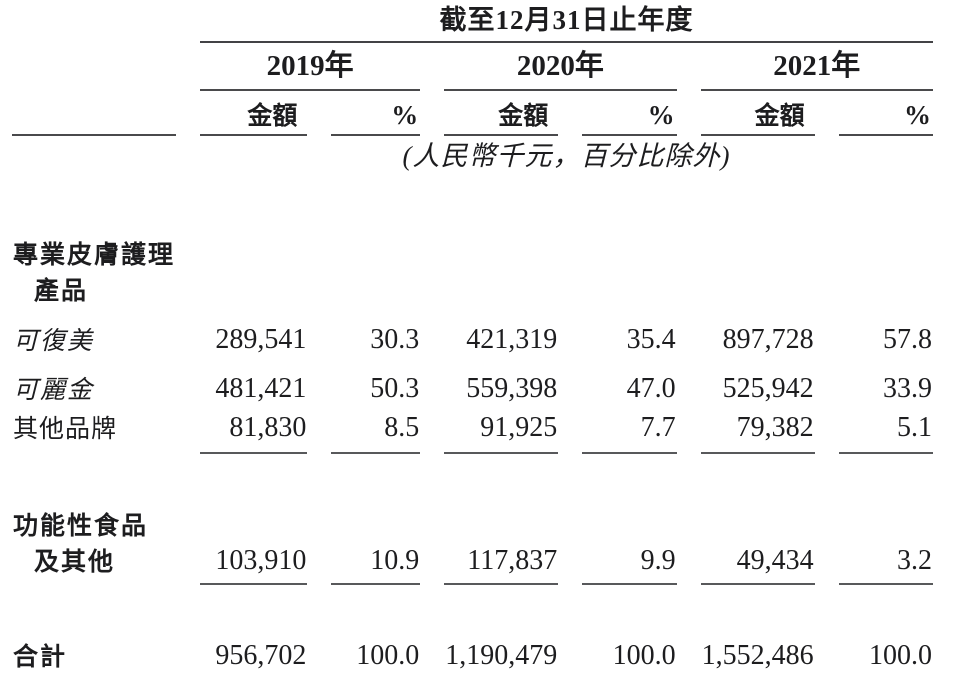 This screenshot has height=679, width=957. I want to click on kelijin-2021-amount: 525,942, so click(768, 389).